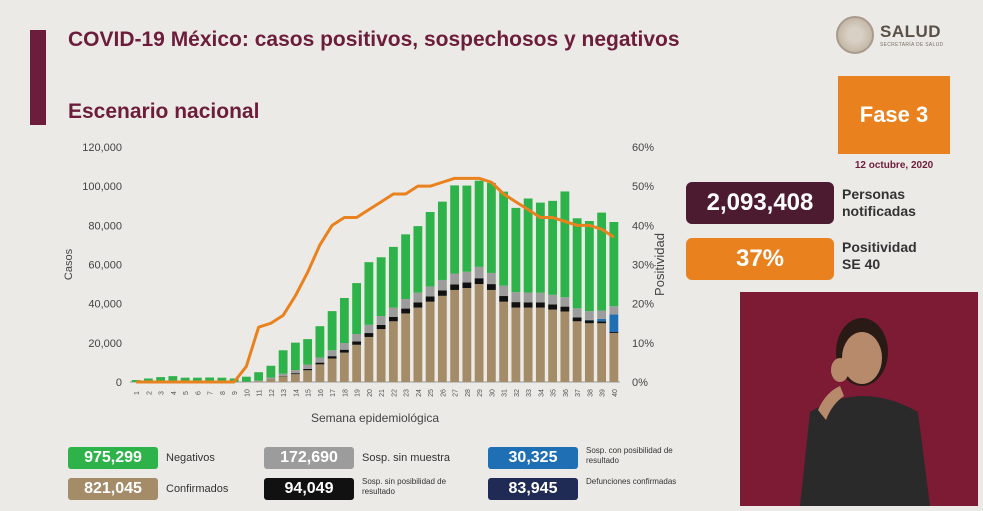 The width and height of the screenshot is (983, 511). Describe the element at coordinates (468, 393) in the screenshot. I see `x-tick-label: 28` at that location.